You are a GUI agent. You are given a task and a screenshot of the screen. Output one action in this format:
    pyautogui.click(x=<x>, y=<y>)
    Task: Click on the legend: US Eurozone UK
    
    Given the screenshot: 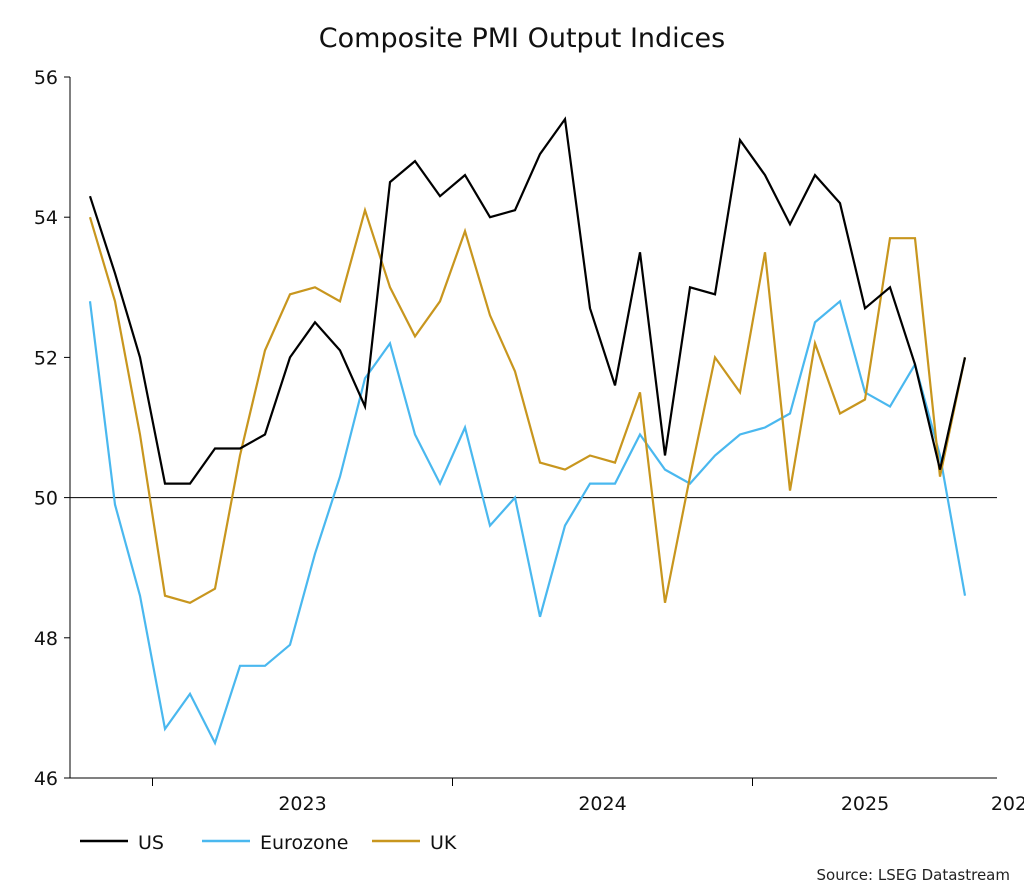 What is the action you would take?
    pyautogui.click(x=268, y=843)
    